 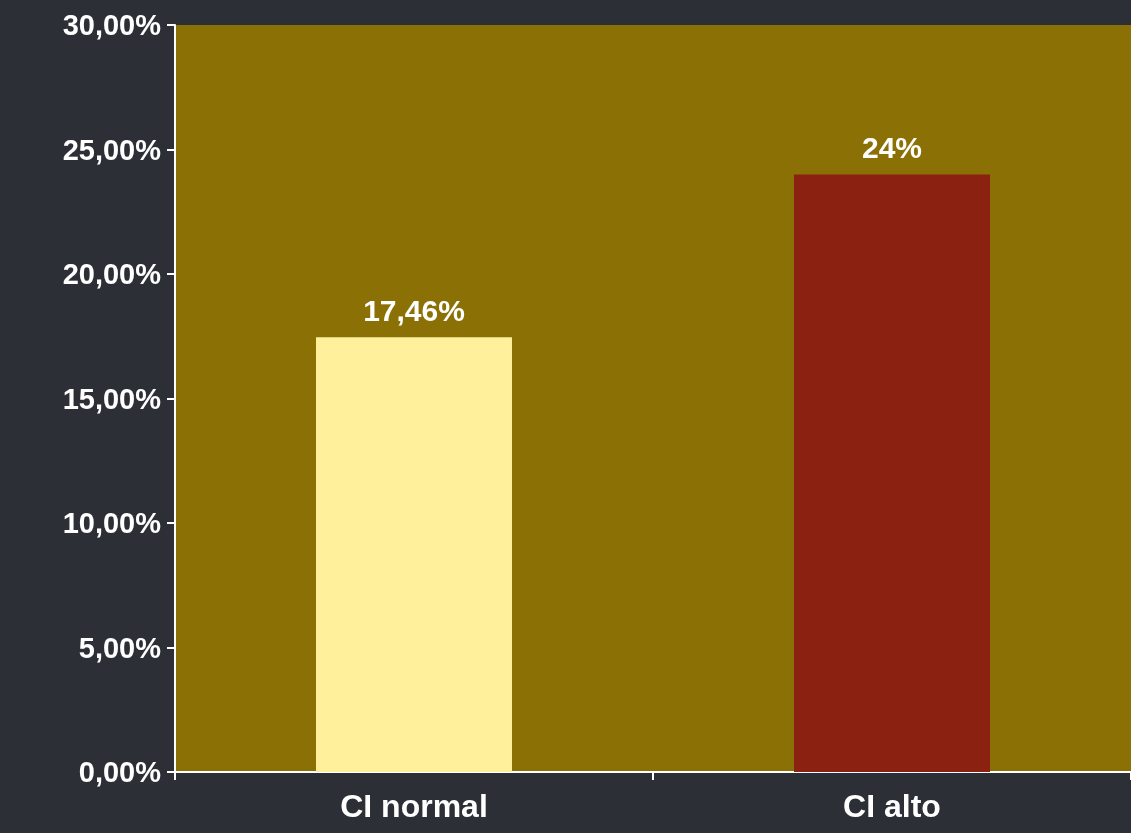 What do you see at coordinates (120, 772) in the screenshot?
I see `y-tick-label: 0,00%` at bounding box center [120, 772].